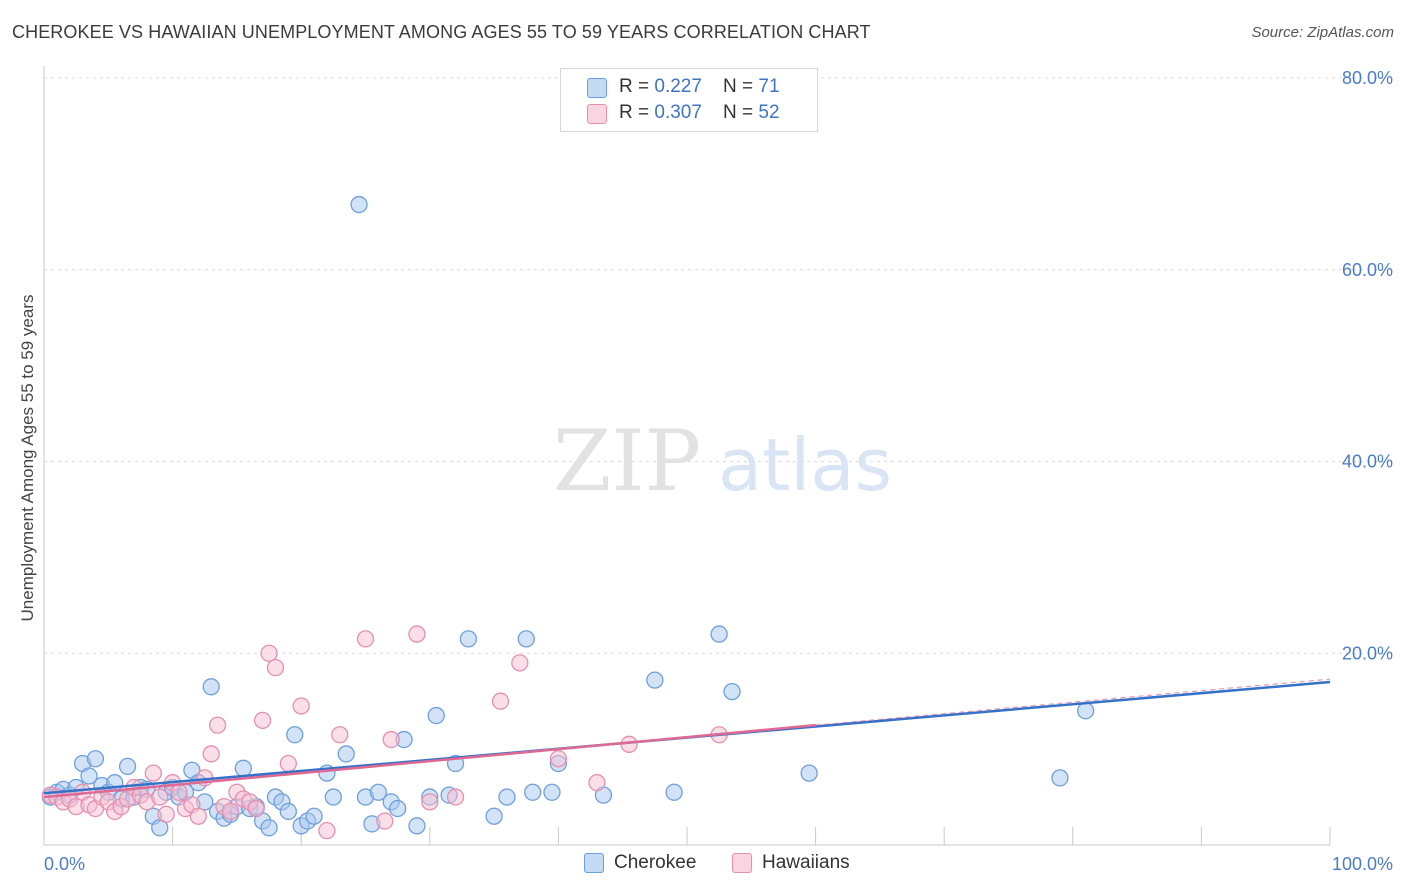 The image size is (1406, 892). What do you see at coordinates (678, 86) in the screenshot?
I see `legend-r-value: 0.227` at bounding box center [678, 86].